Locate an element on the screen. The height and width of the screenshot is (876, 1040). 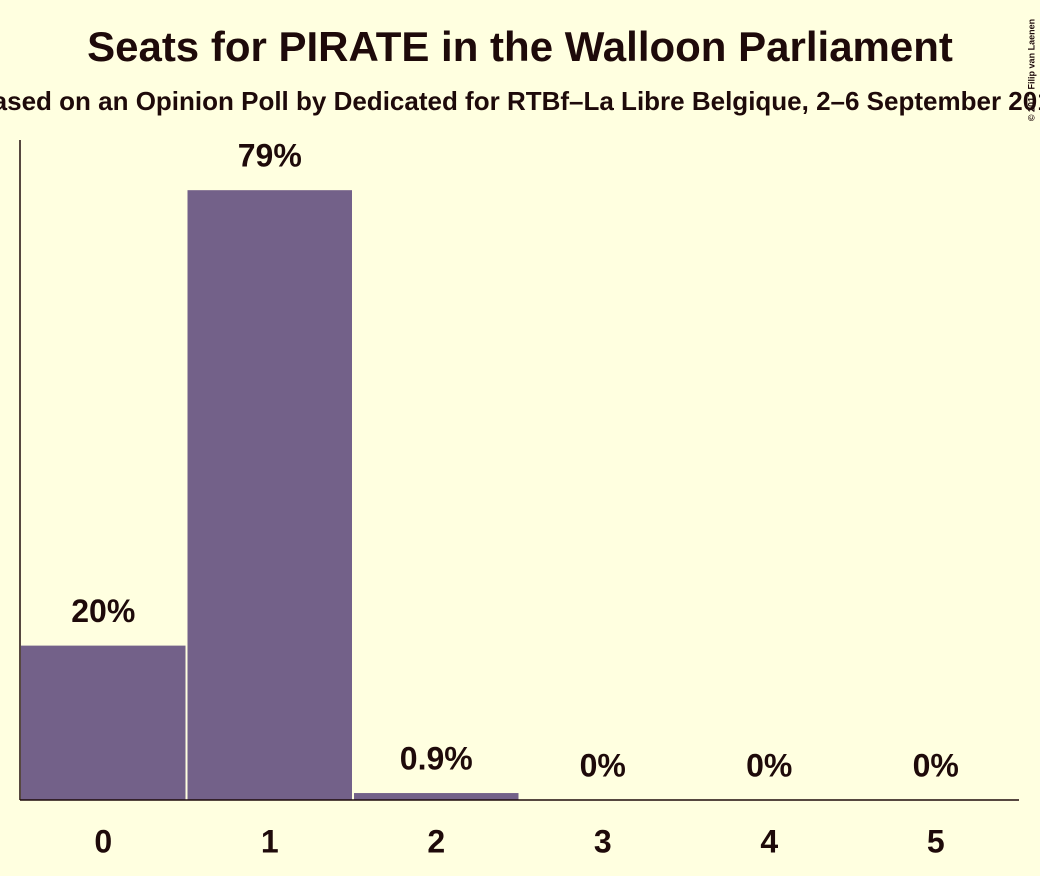
value-label: 0.9% is located at coordinates (436, 759).